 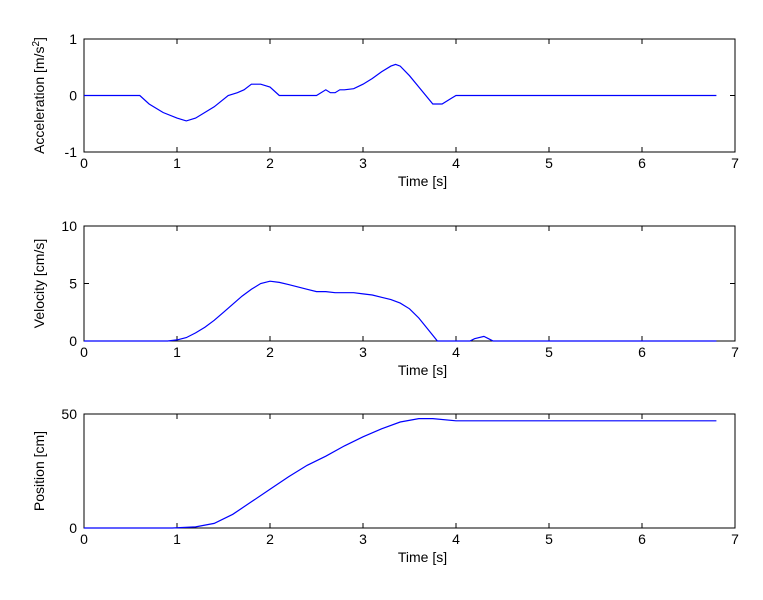 I want to click on position-x-tick-label: 6, so click(x=642, y=539).